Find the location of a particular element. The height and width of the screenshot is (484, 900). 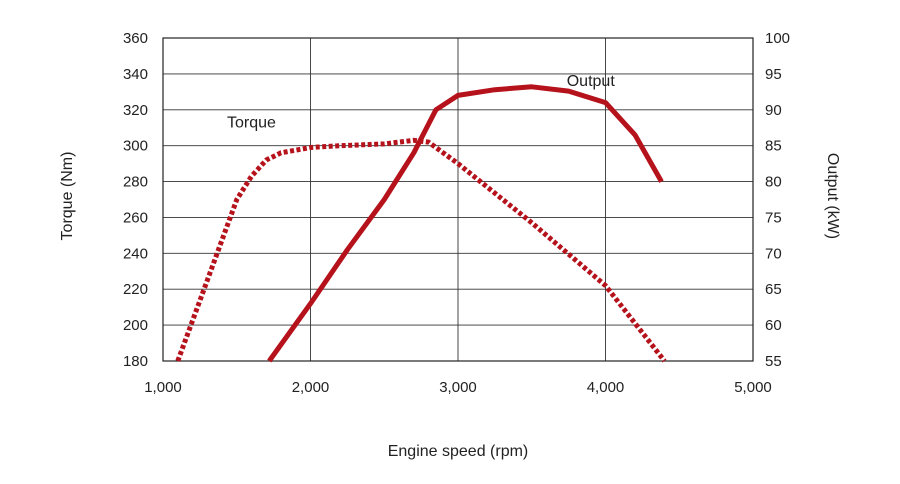

x-tick-label: 3,000 is located at coordinates (458, 387).